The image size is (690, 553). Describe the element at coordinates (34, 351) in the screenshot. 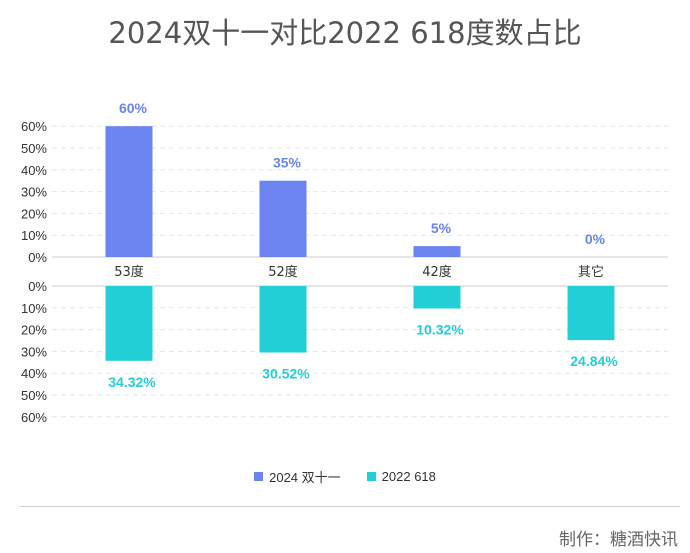

I see `y-tick-label-lower: 30%` at that location.